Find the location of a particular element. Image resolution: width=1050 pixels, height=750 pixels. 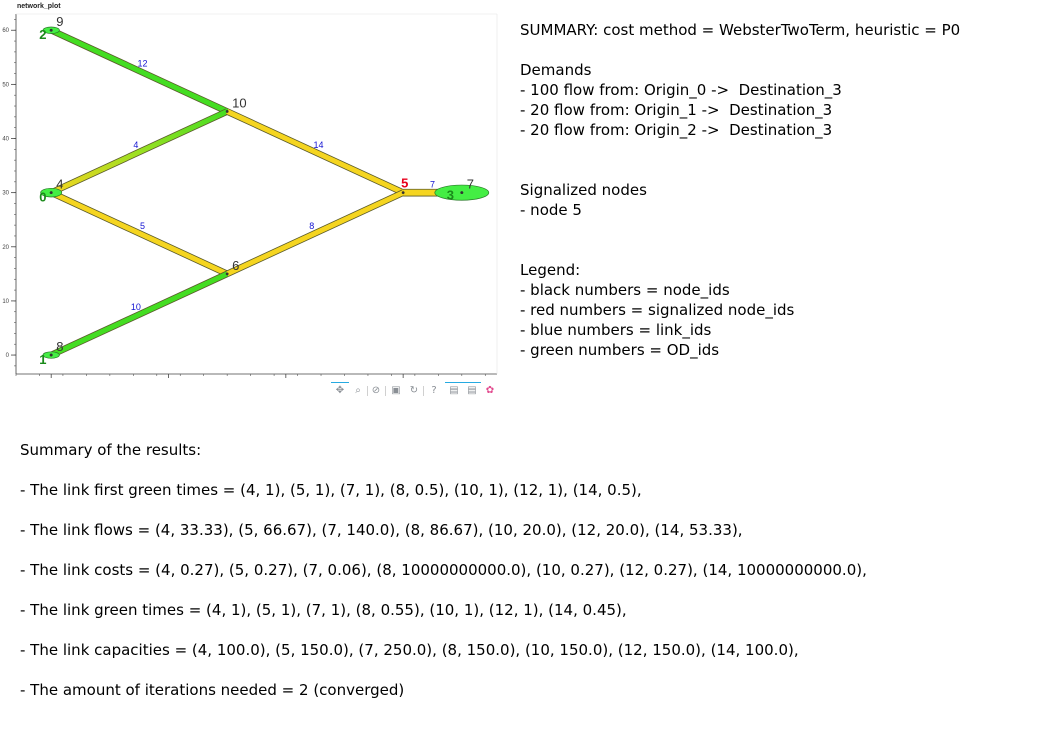

results-title: Summary of the results: is located at coordinates (111, 450).